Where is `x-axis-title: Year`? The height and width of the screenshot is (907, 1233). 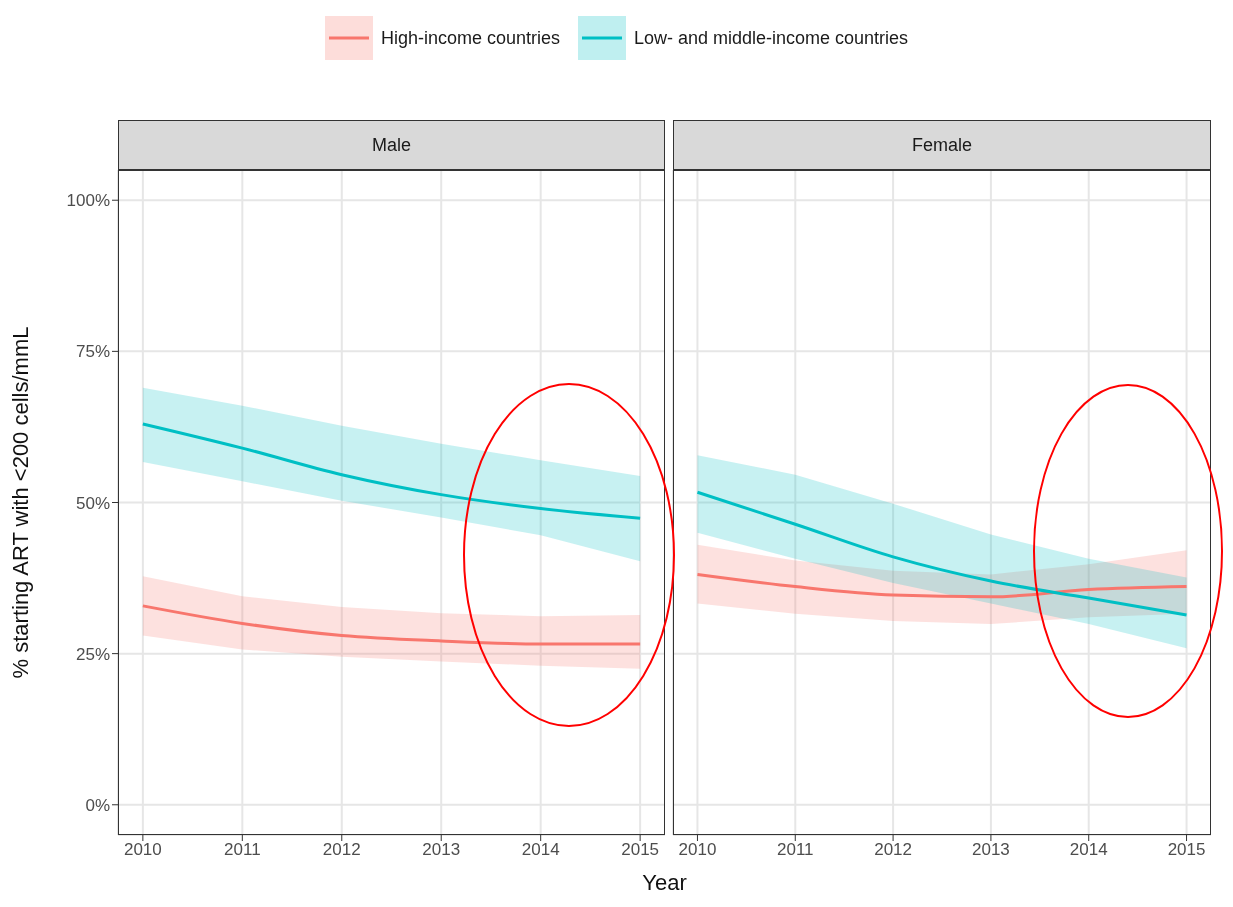
x-axis-title: Year is located at coordinates (664, 883).